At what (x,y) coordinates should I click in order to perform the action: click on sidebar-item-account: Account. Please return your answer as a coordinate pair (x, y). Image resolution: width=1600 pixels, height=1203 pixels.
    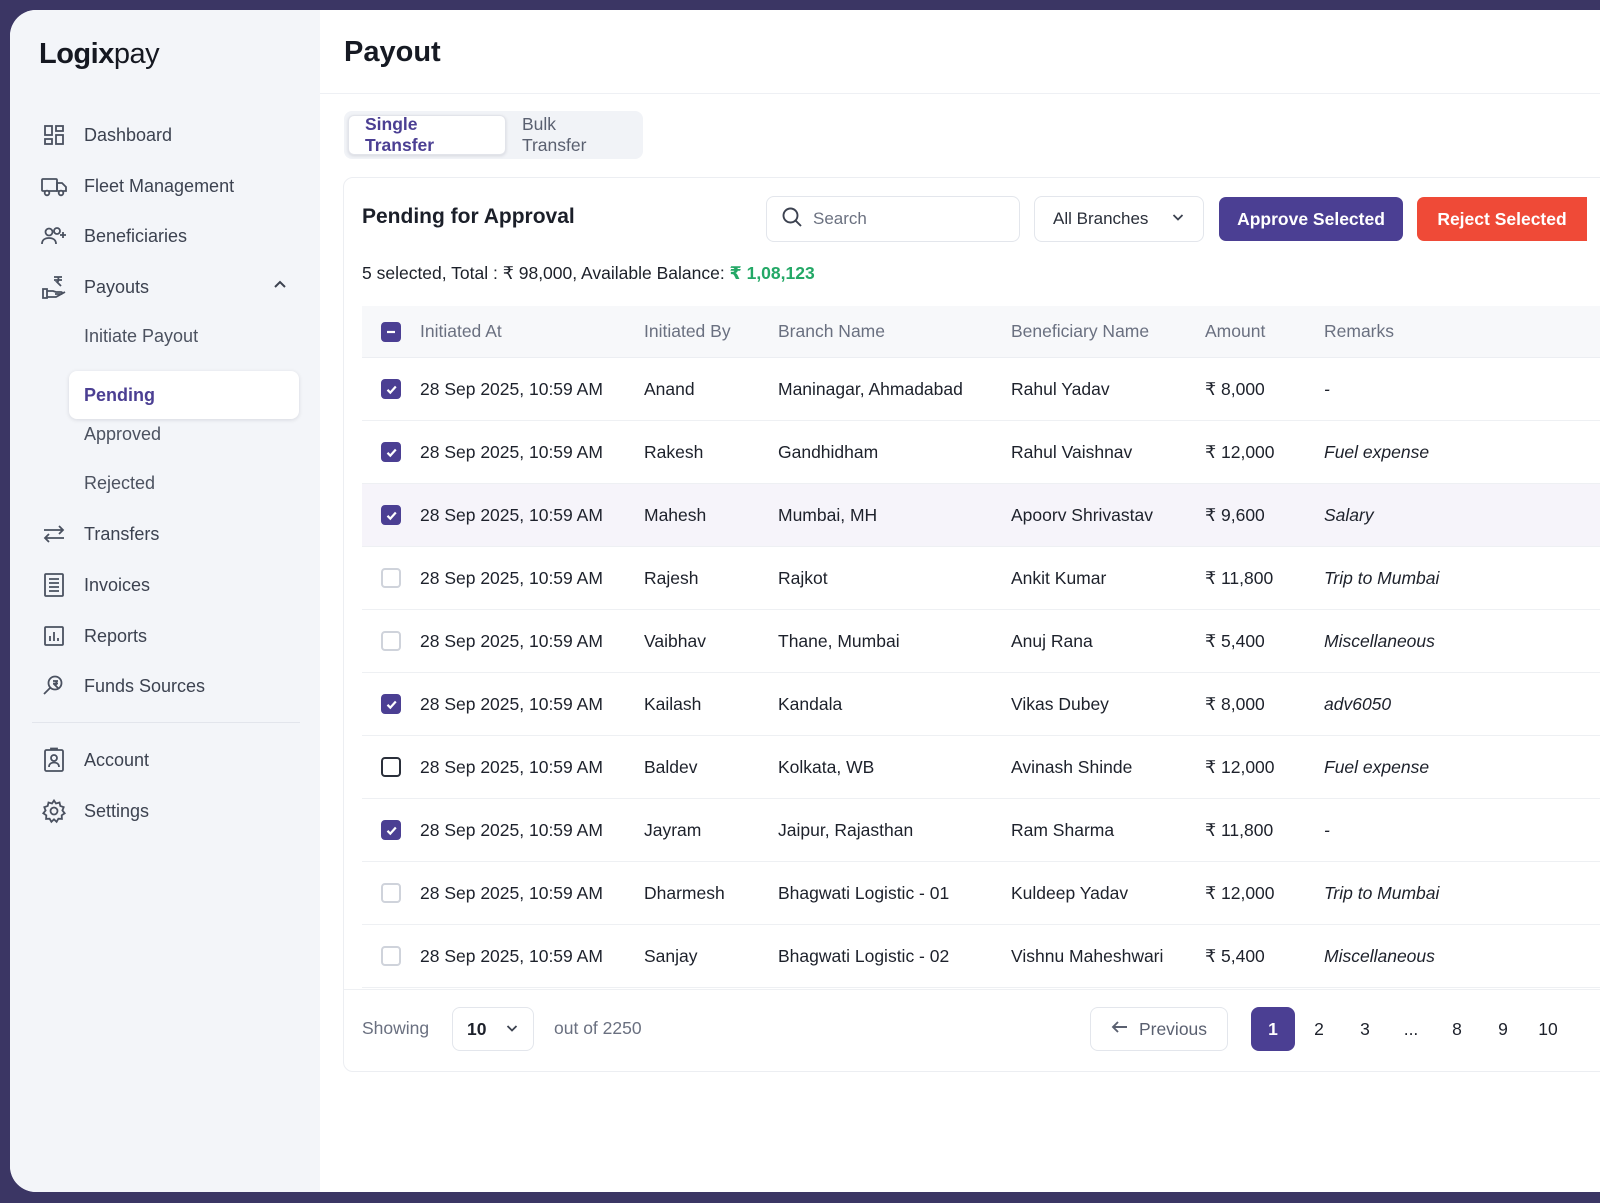
    Looking at the image, I should click on (170, 760).